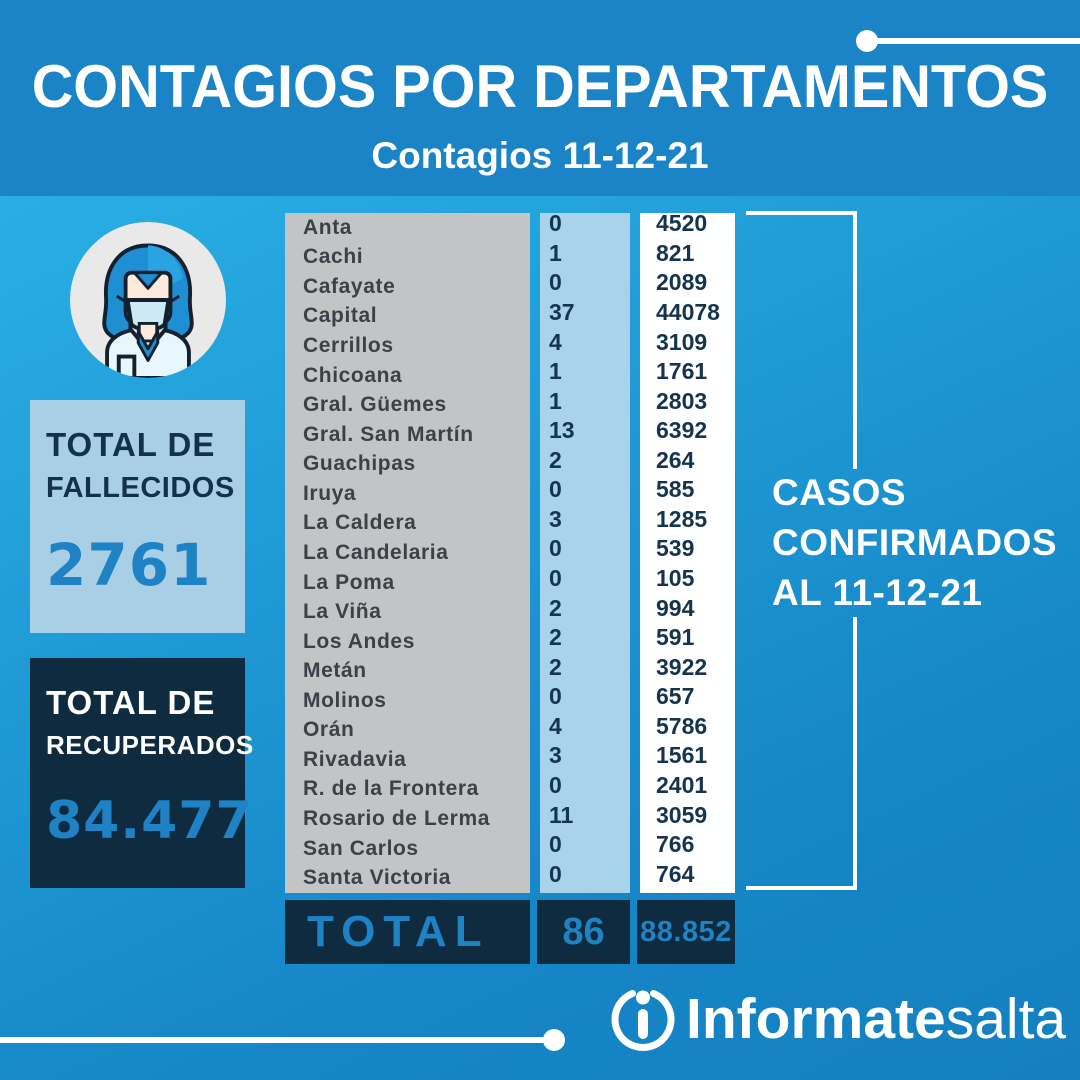 The height and width of the screenshot is (1080, 1080). What do you see at coordinates (388, 434) in the screenshot?
I see `department-name: Gral. San Martín` at bounding box center [388, 434].